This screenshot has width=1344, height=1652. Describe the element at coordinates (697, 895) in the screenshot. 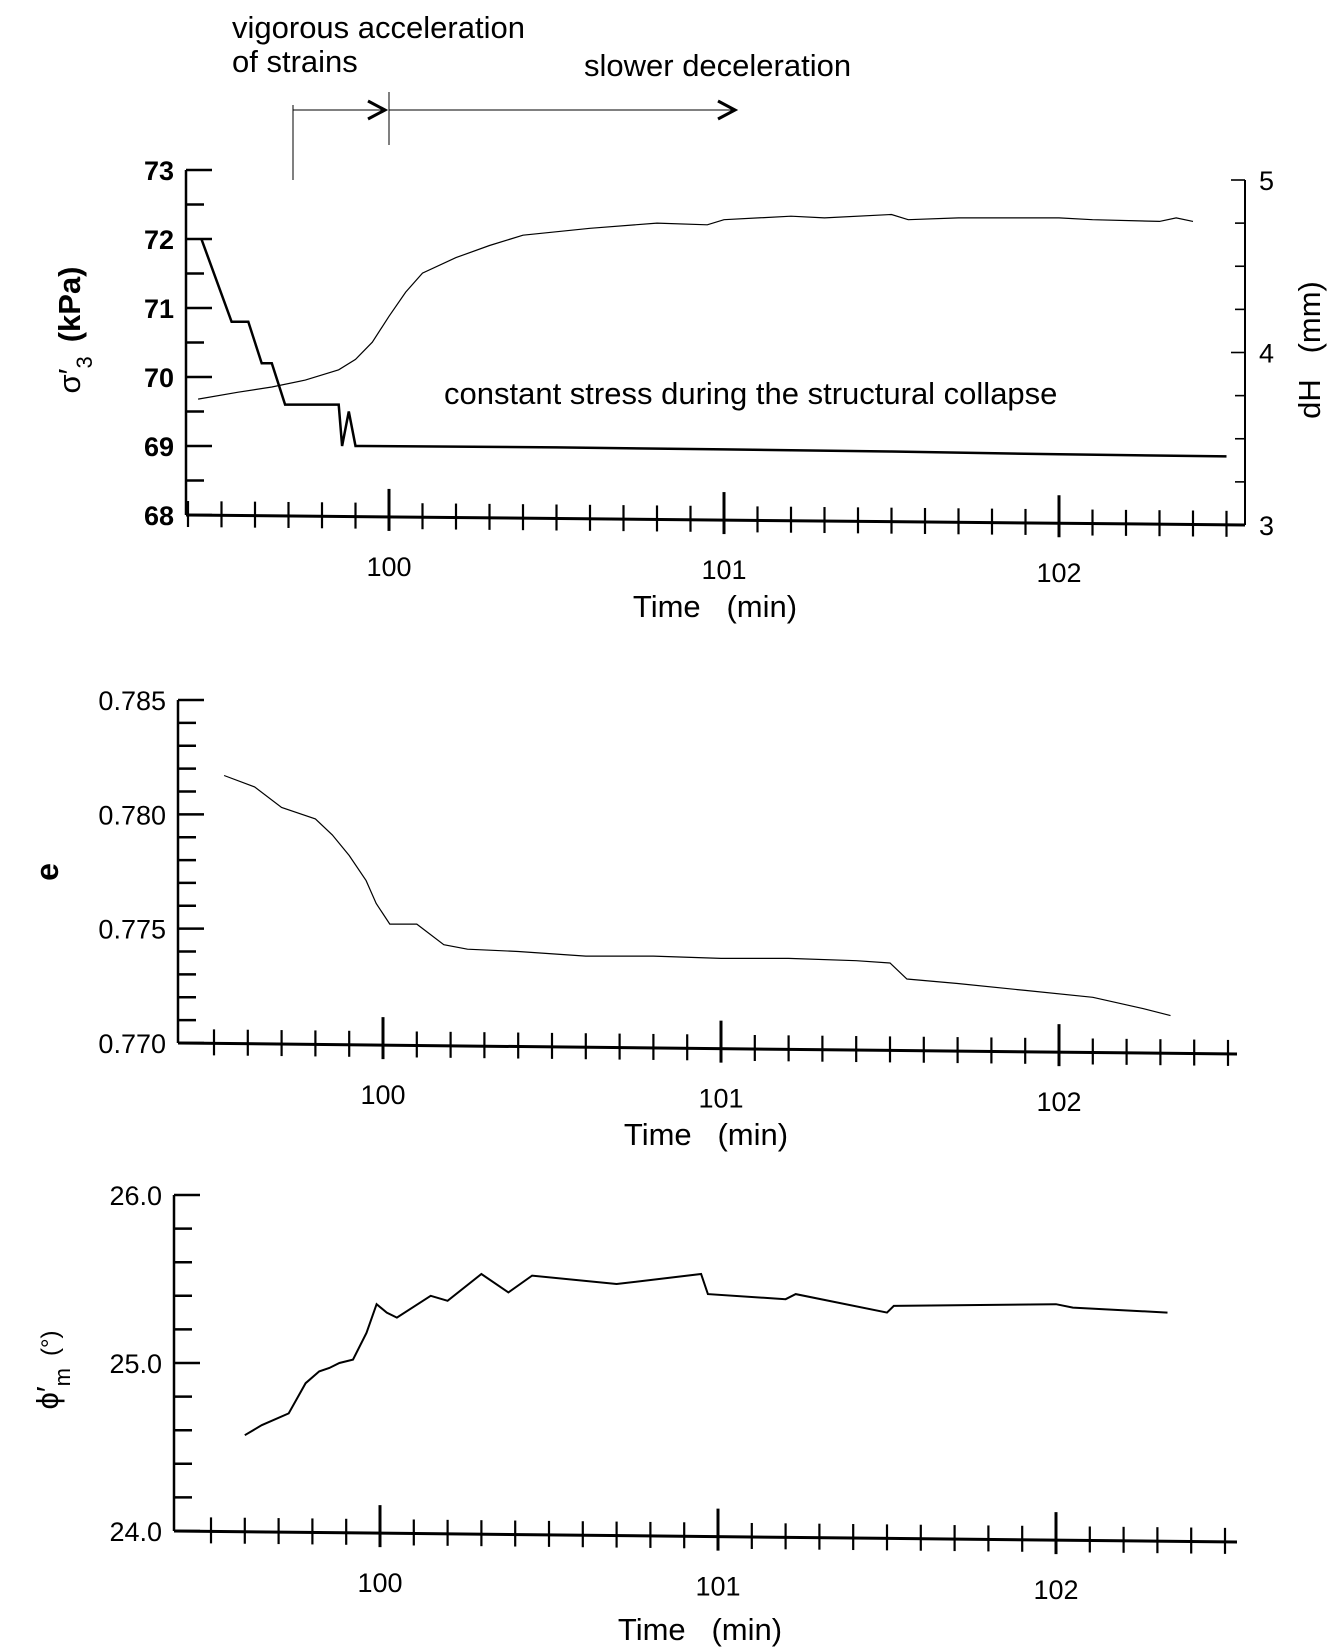

I see `series-line-e` at that location.